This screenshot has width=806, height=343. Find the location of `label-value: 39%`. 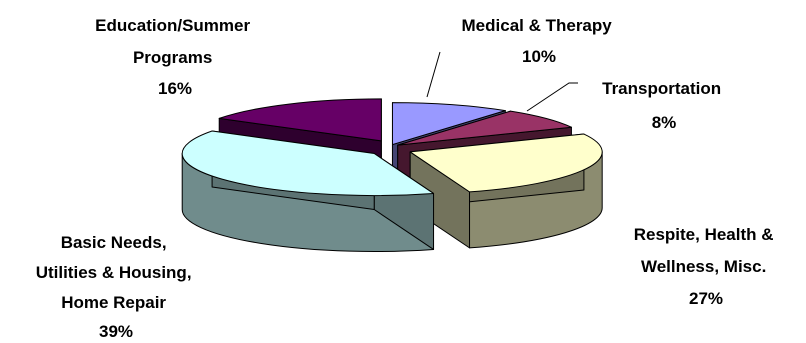

label-value: 39% is located at coordinates (116, 331).